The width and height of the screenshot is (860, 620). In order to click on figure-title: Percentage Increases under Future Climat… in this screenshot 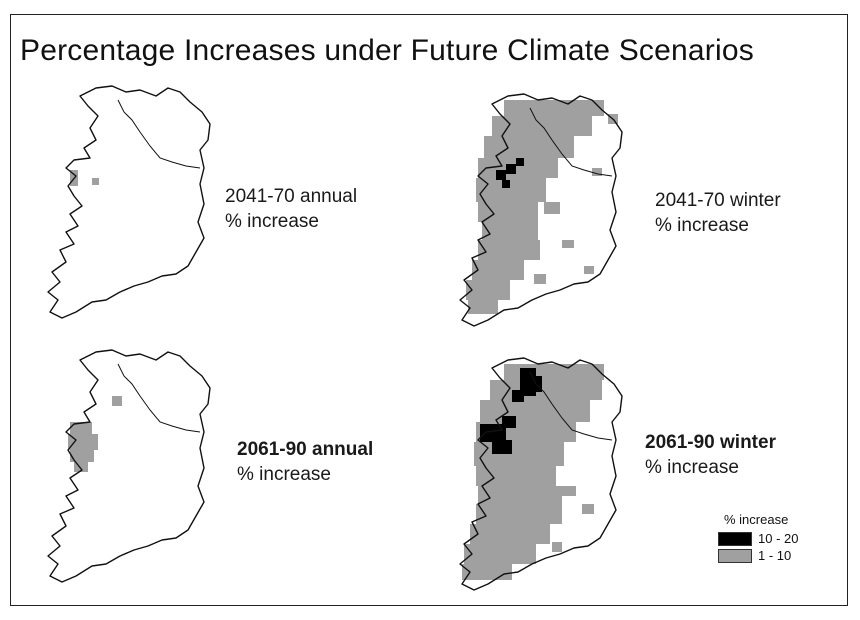, I will do `click(387, 50)`.